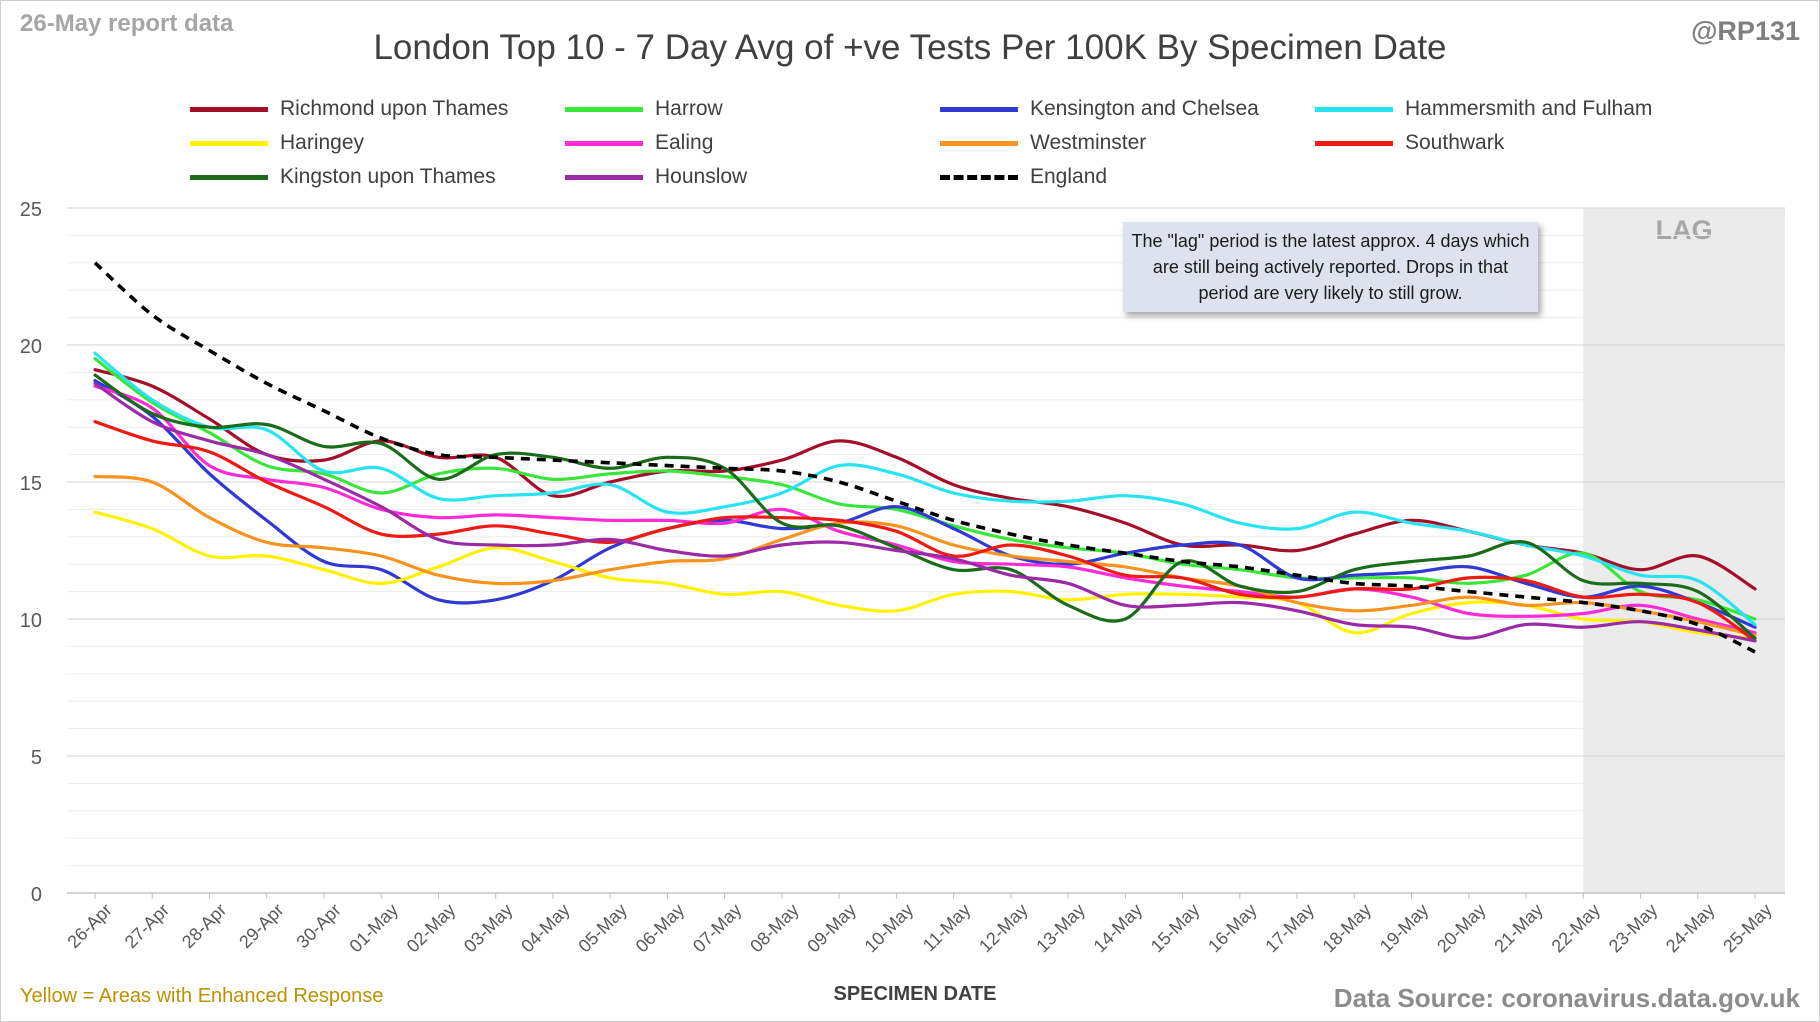 The image size is (1820, 1022). Describe the element at coordinates (545, 928) in the screenshot. I see `x-tick-label: 04-May` at that location.